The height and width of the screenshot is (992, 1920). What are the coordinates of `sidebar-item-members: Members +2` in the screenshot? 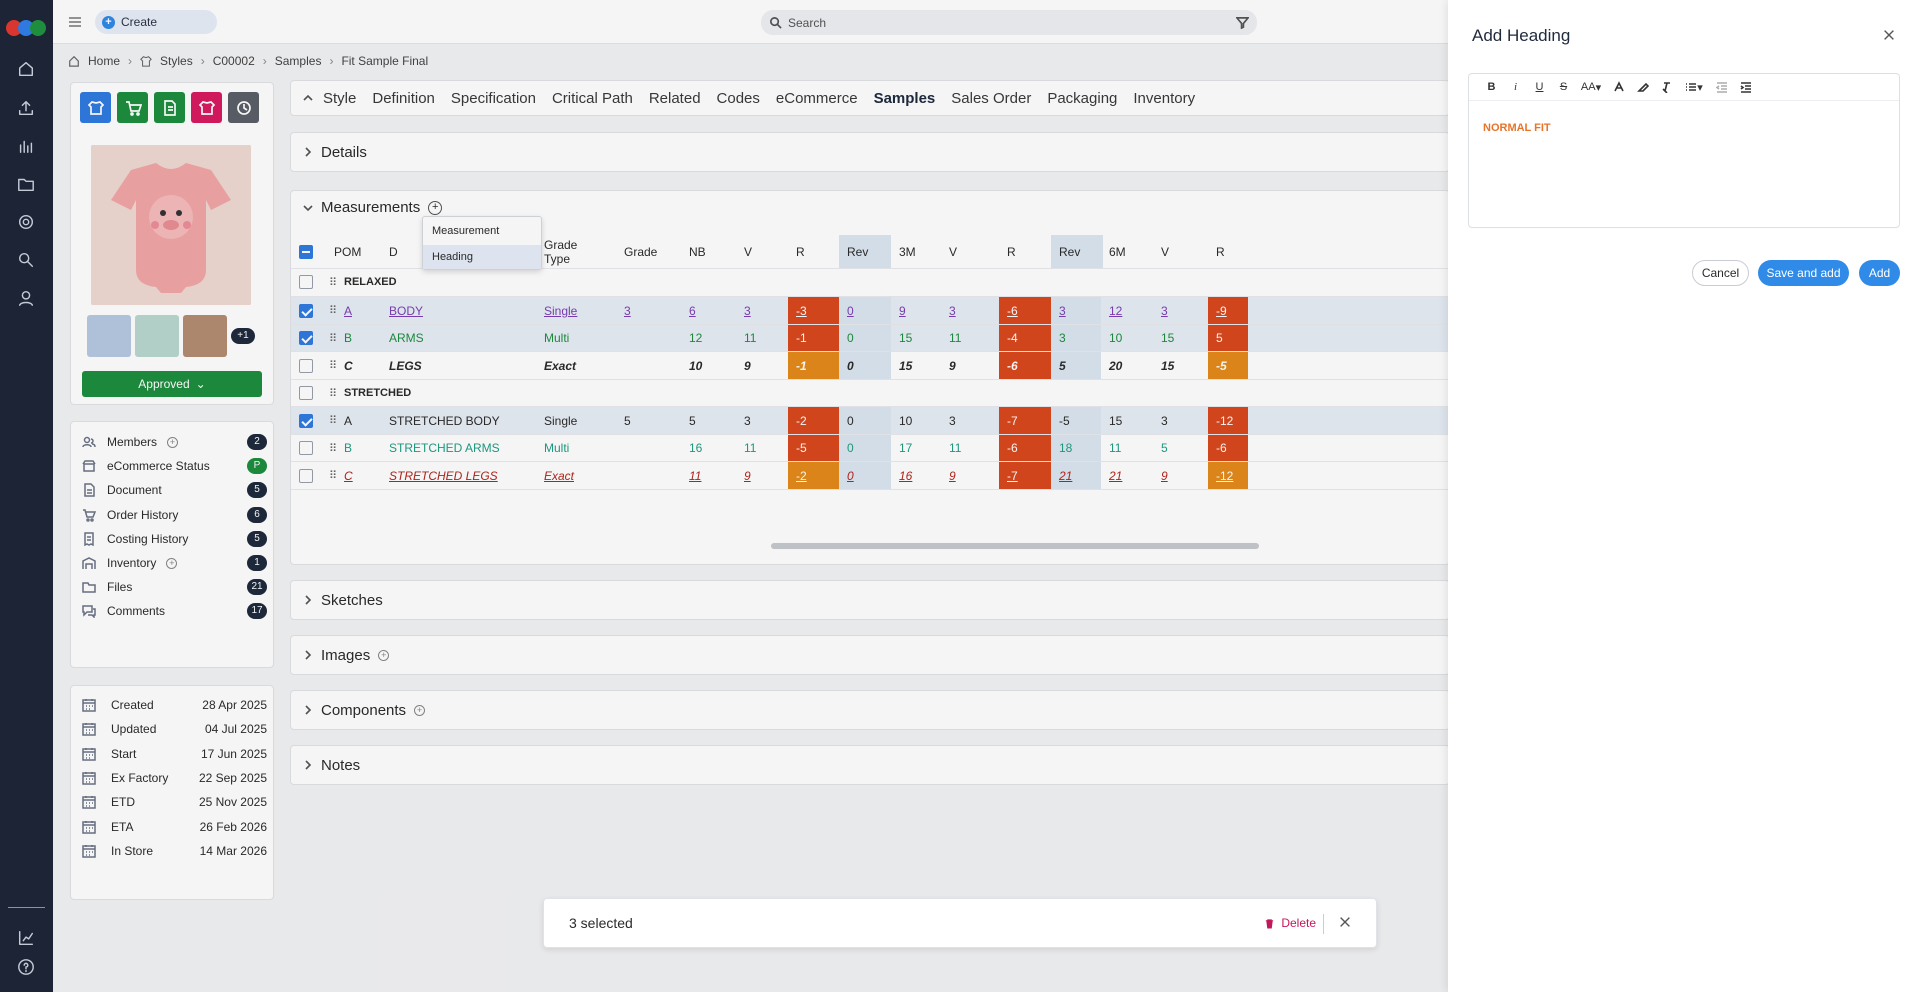 It's located at (174, 442).